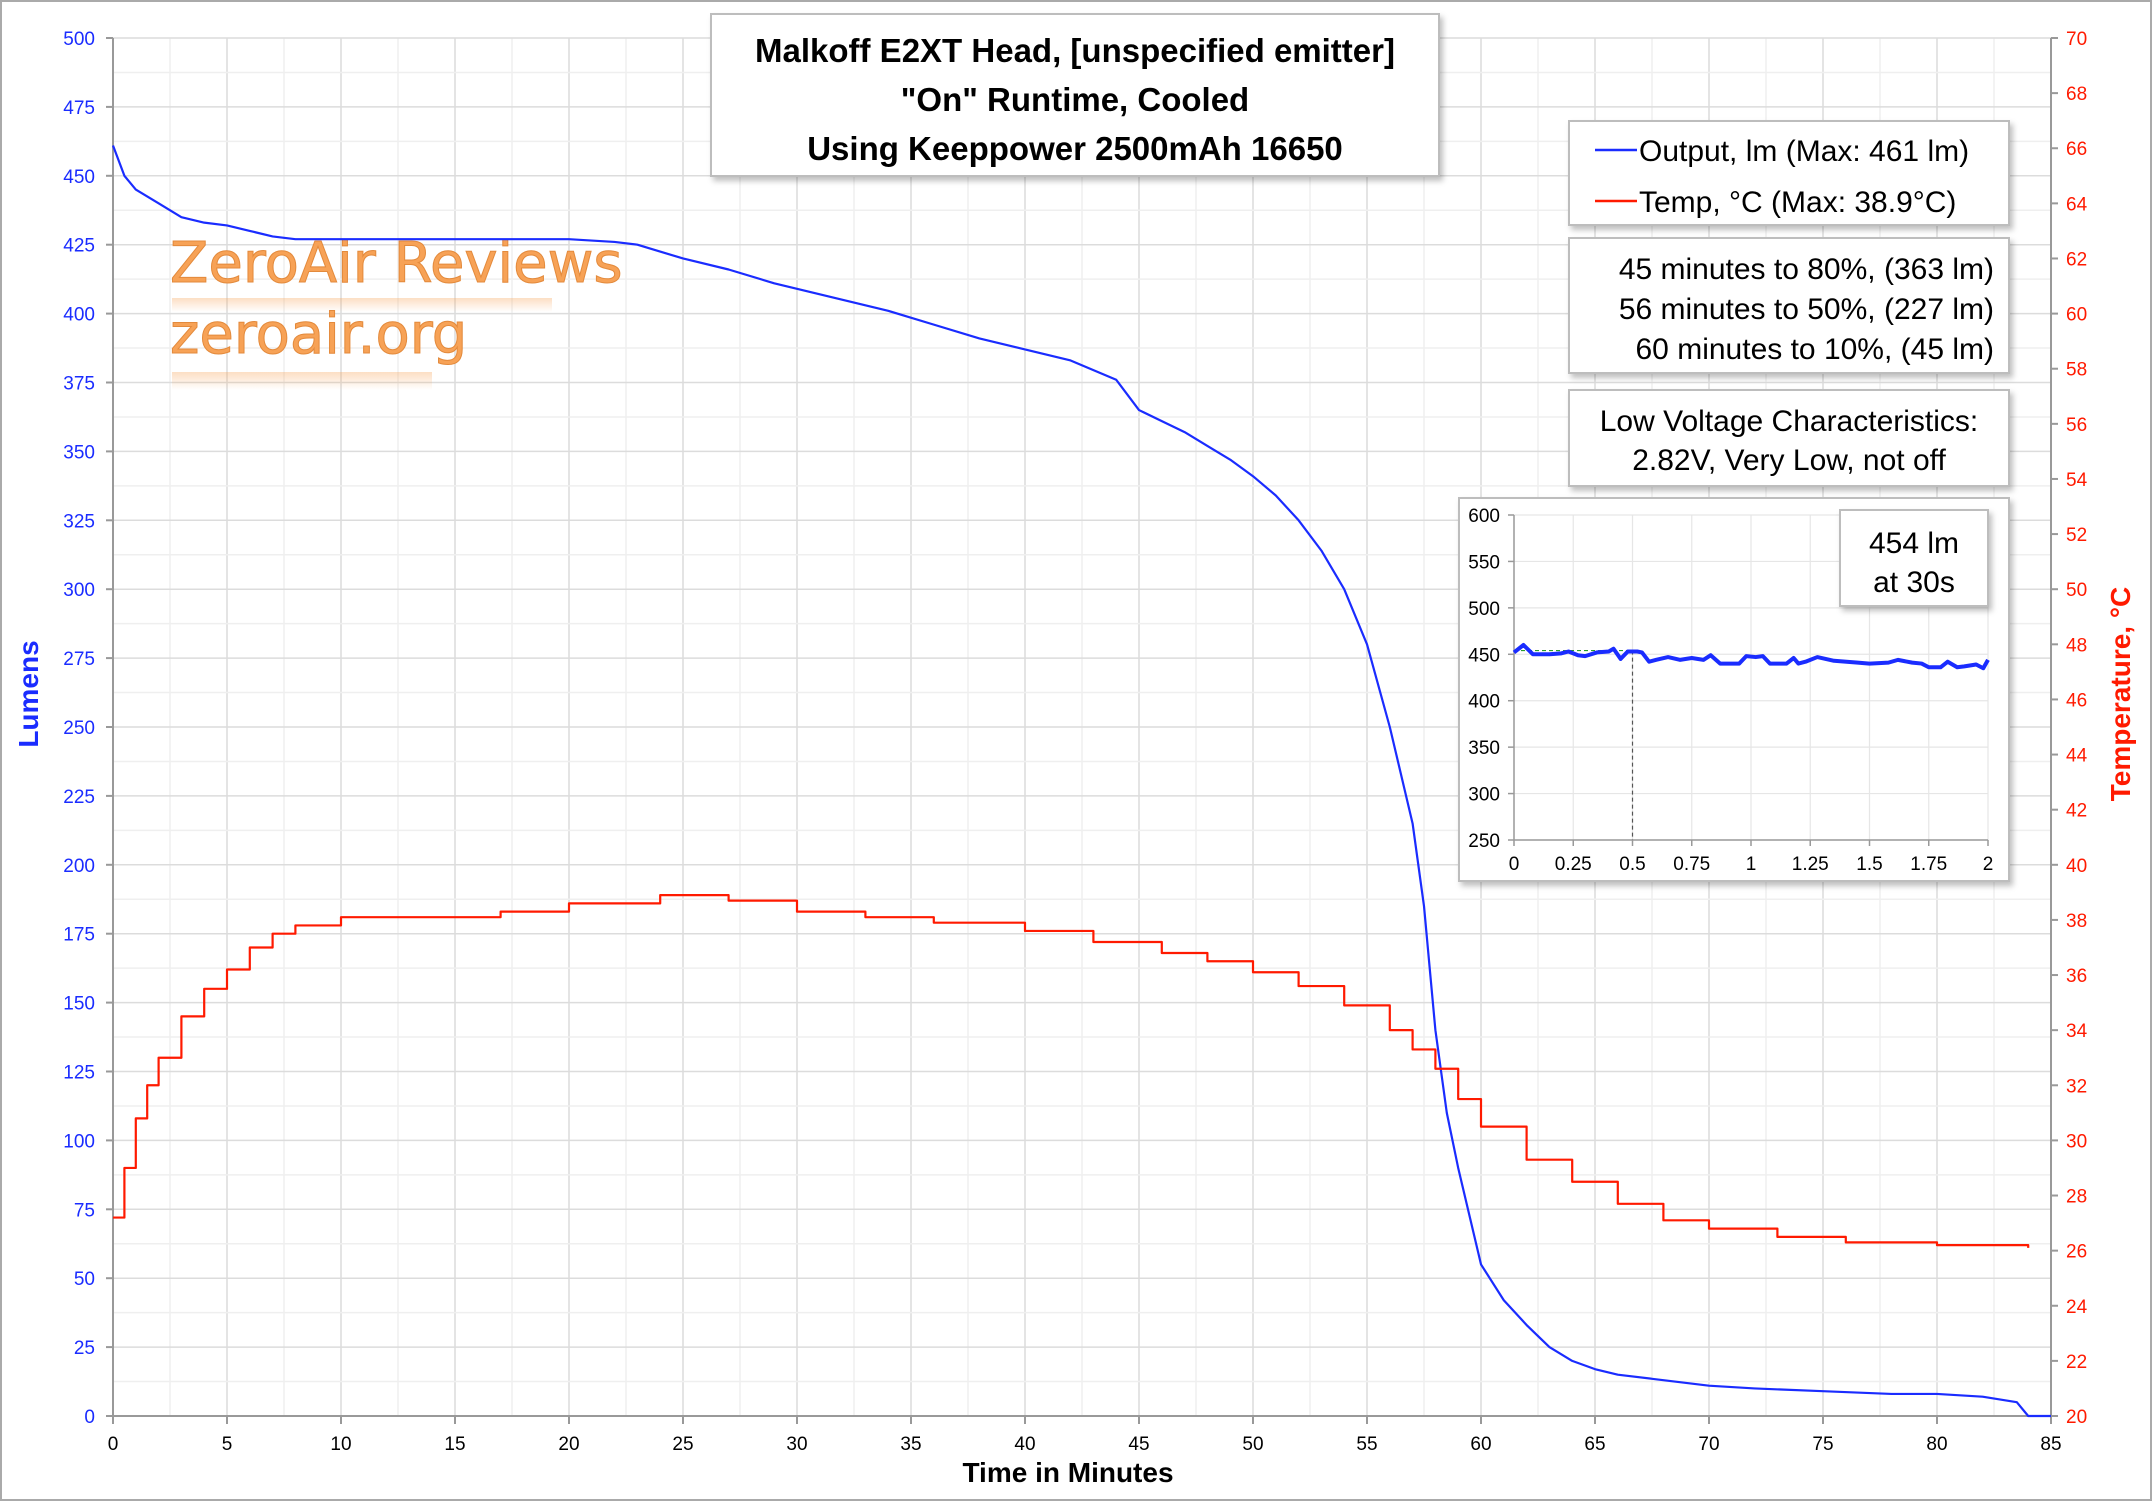 The image size is (2153, 1502). Describe the element at coordinates (1806, 269) in the screenshot. I see `stat-line-1: 45 minutes to 80%, (363 lm)` at that location.